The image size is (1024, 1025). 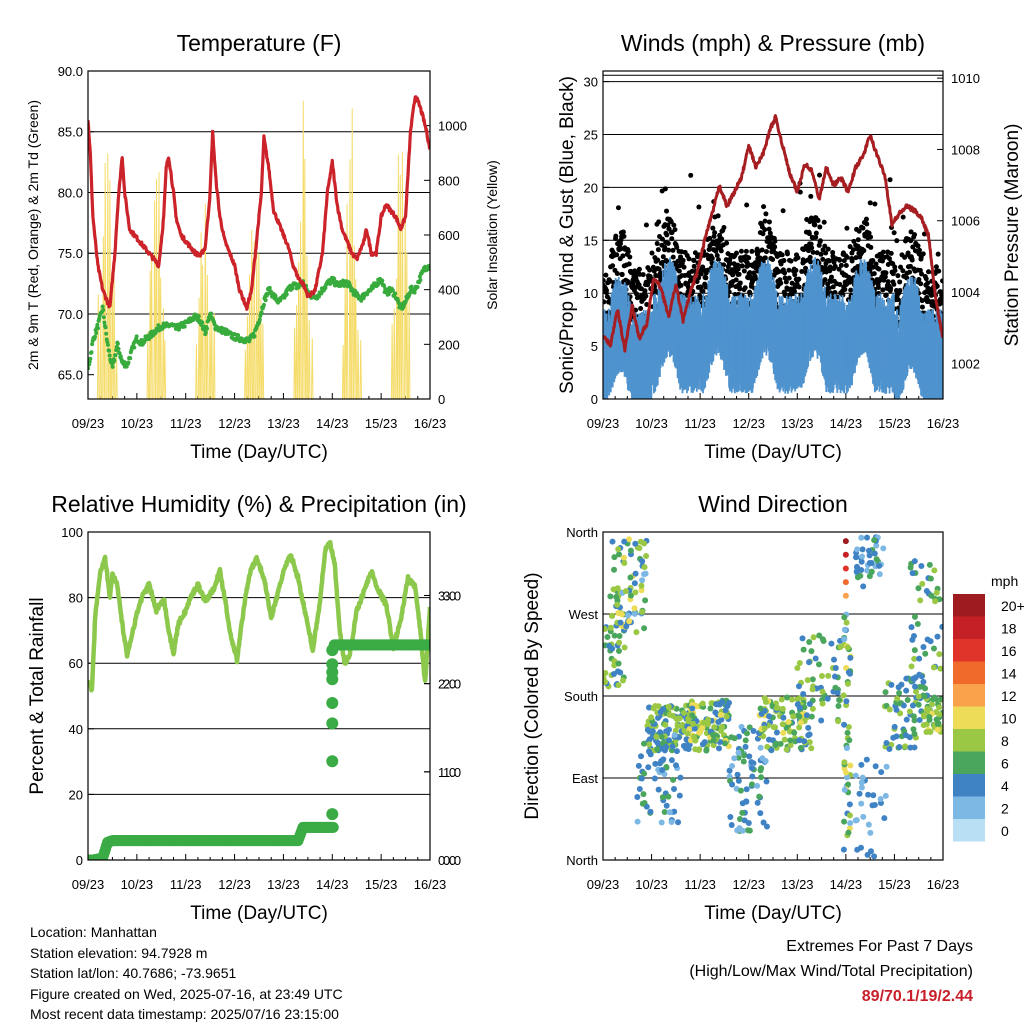 I want to click on y-tick-label: 5, so click(x=594, y=346).